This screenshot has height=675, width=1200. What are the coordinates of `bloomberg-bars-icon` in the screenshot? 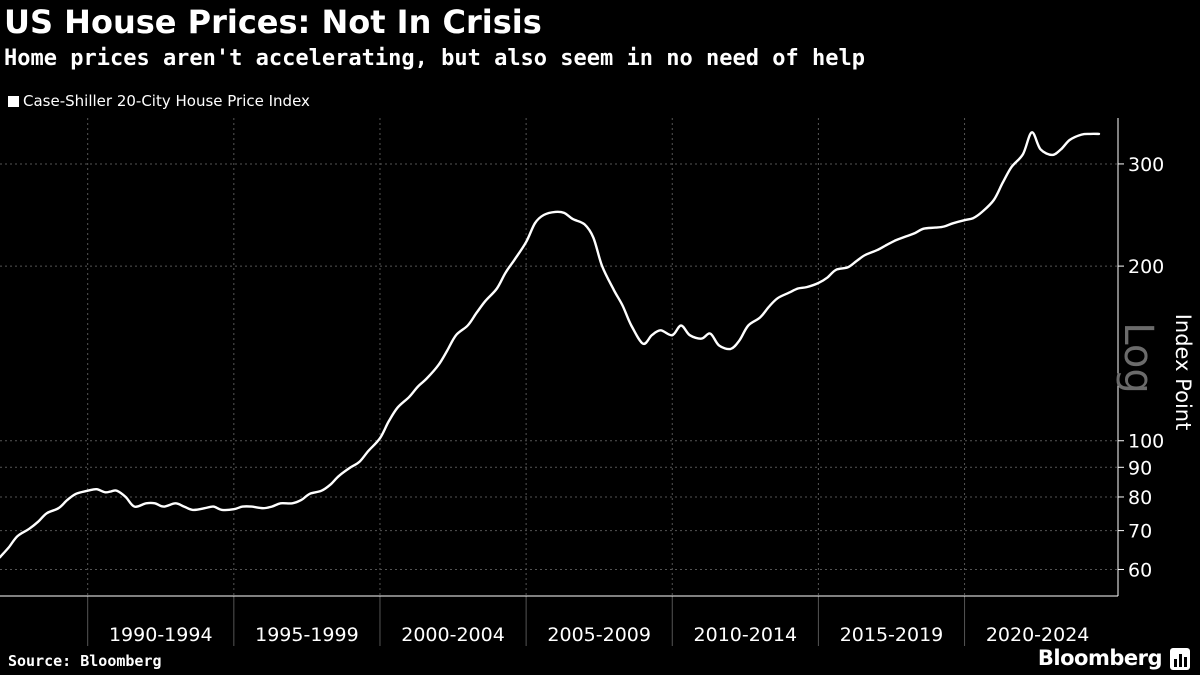 It's located at (1180, 659).